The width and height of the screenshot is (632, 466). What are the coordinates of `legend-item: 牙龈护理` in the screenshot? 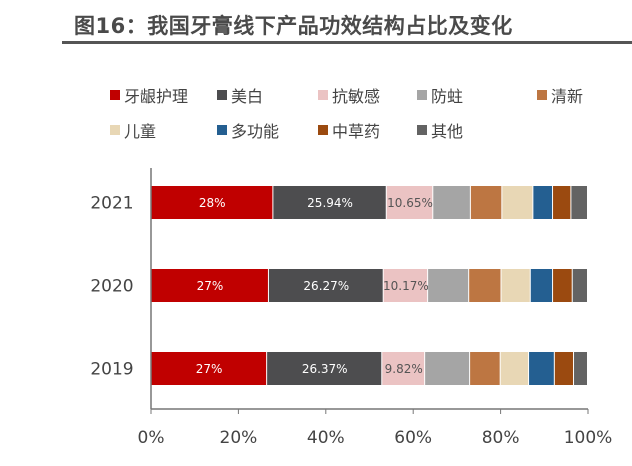 It's located at (149, 95).